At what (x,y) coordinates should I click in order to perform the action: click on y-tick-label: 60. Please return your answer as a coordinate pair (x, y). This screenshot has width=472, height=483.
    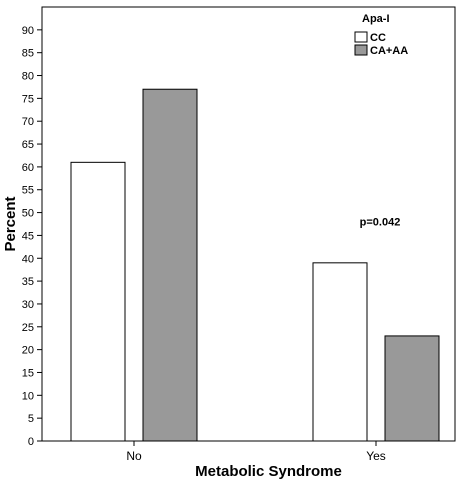
    Looking at the image, I should click on (28, 168).